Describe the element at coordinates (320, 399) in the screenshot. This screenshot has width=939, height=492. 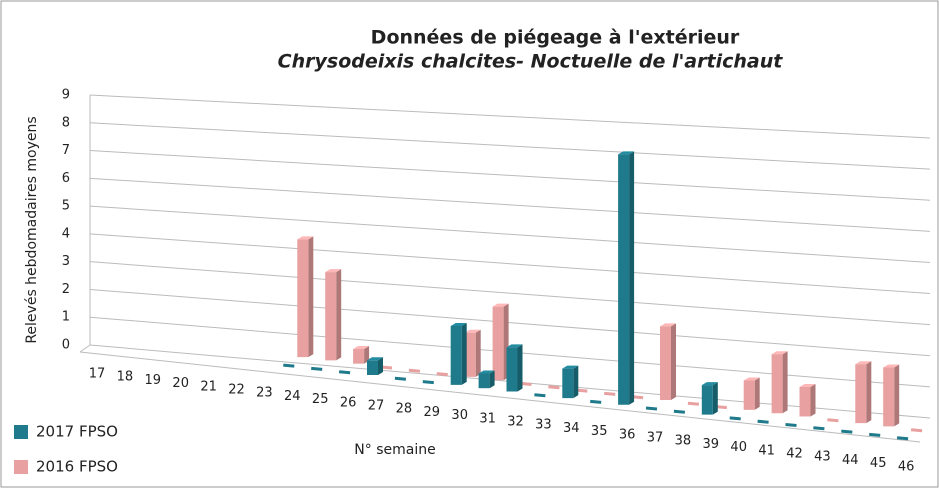
I see `x-tick-label: 25` at that location.